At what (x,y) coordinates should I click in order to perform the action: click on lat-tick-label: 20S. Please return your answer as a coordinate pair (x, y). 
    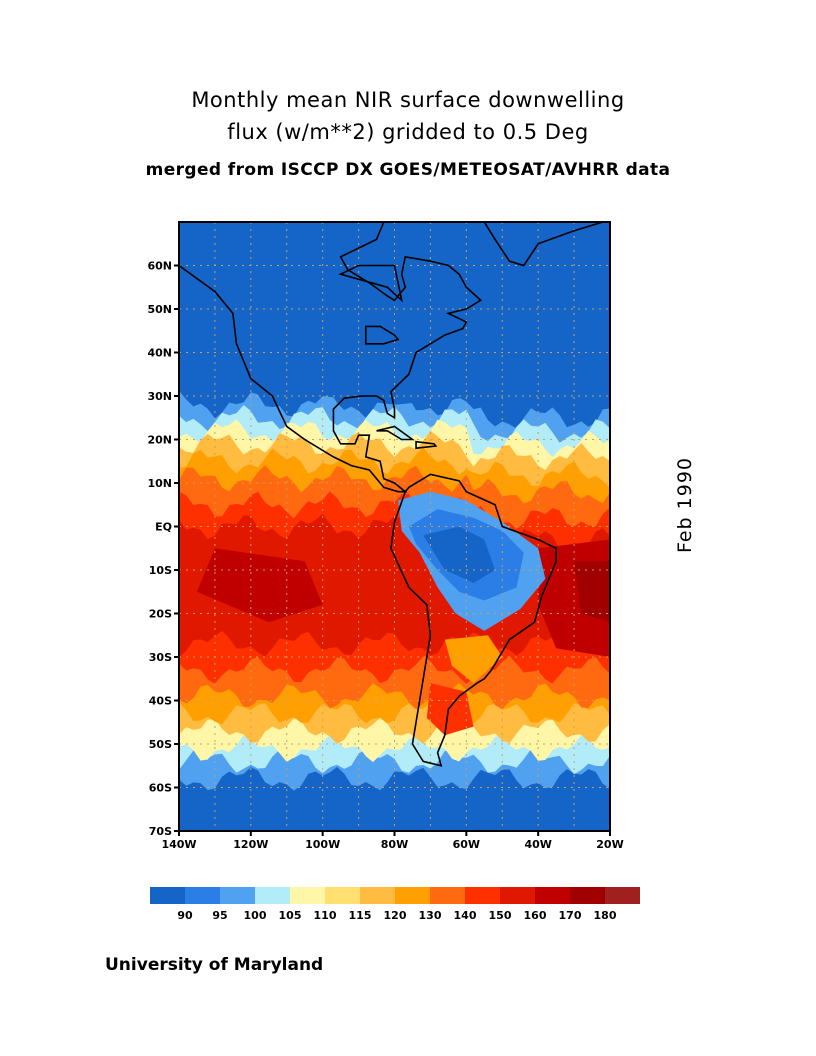
    Looking at the image, I should click on (160, 614).